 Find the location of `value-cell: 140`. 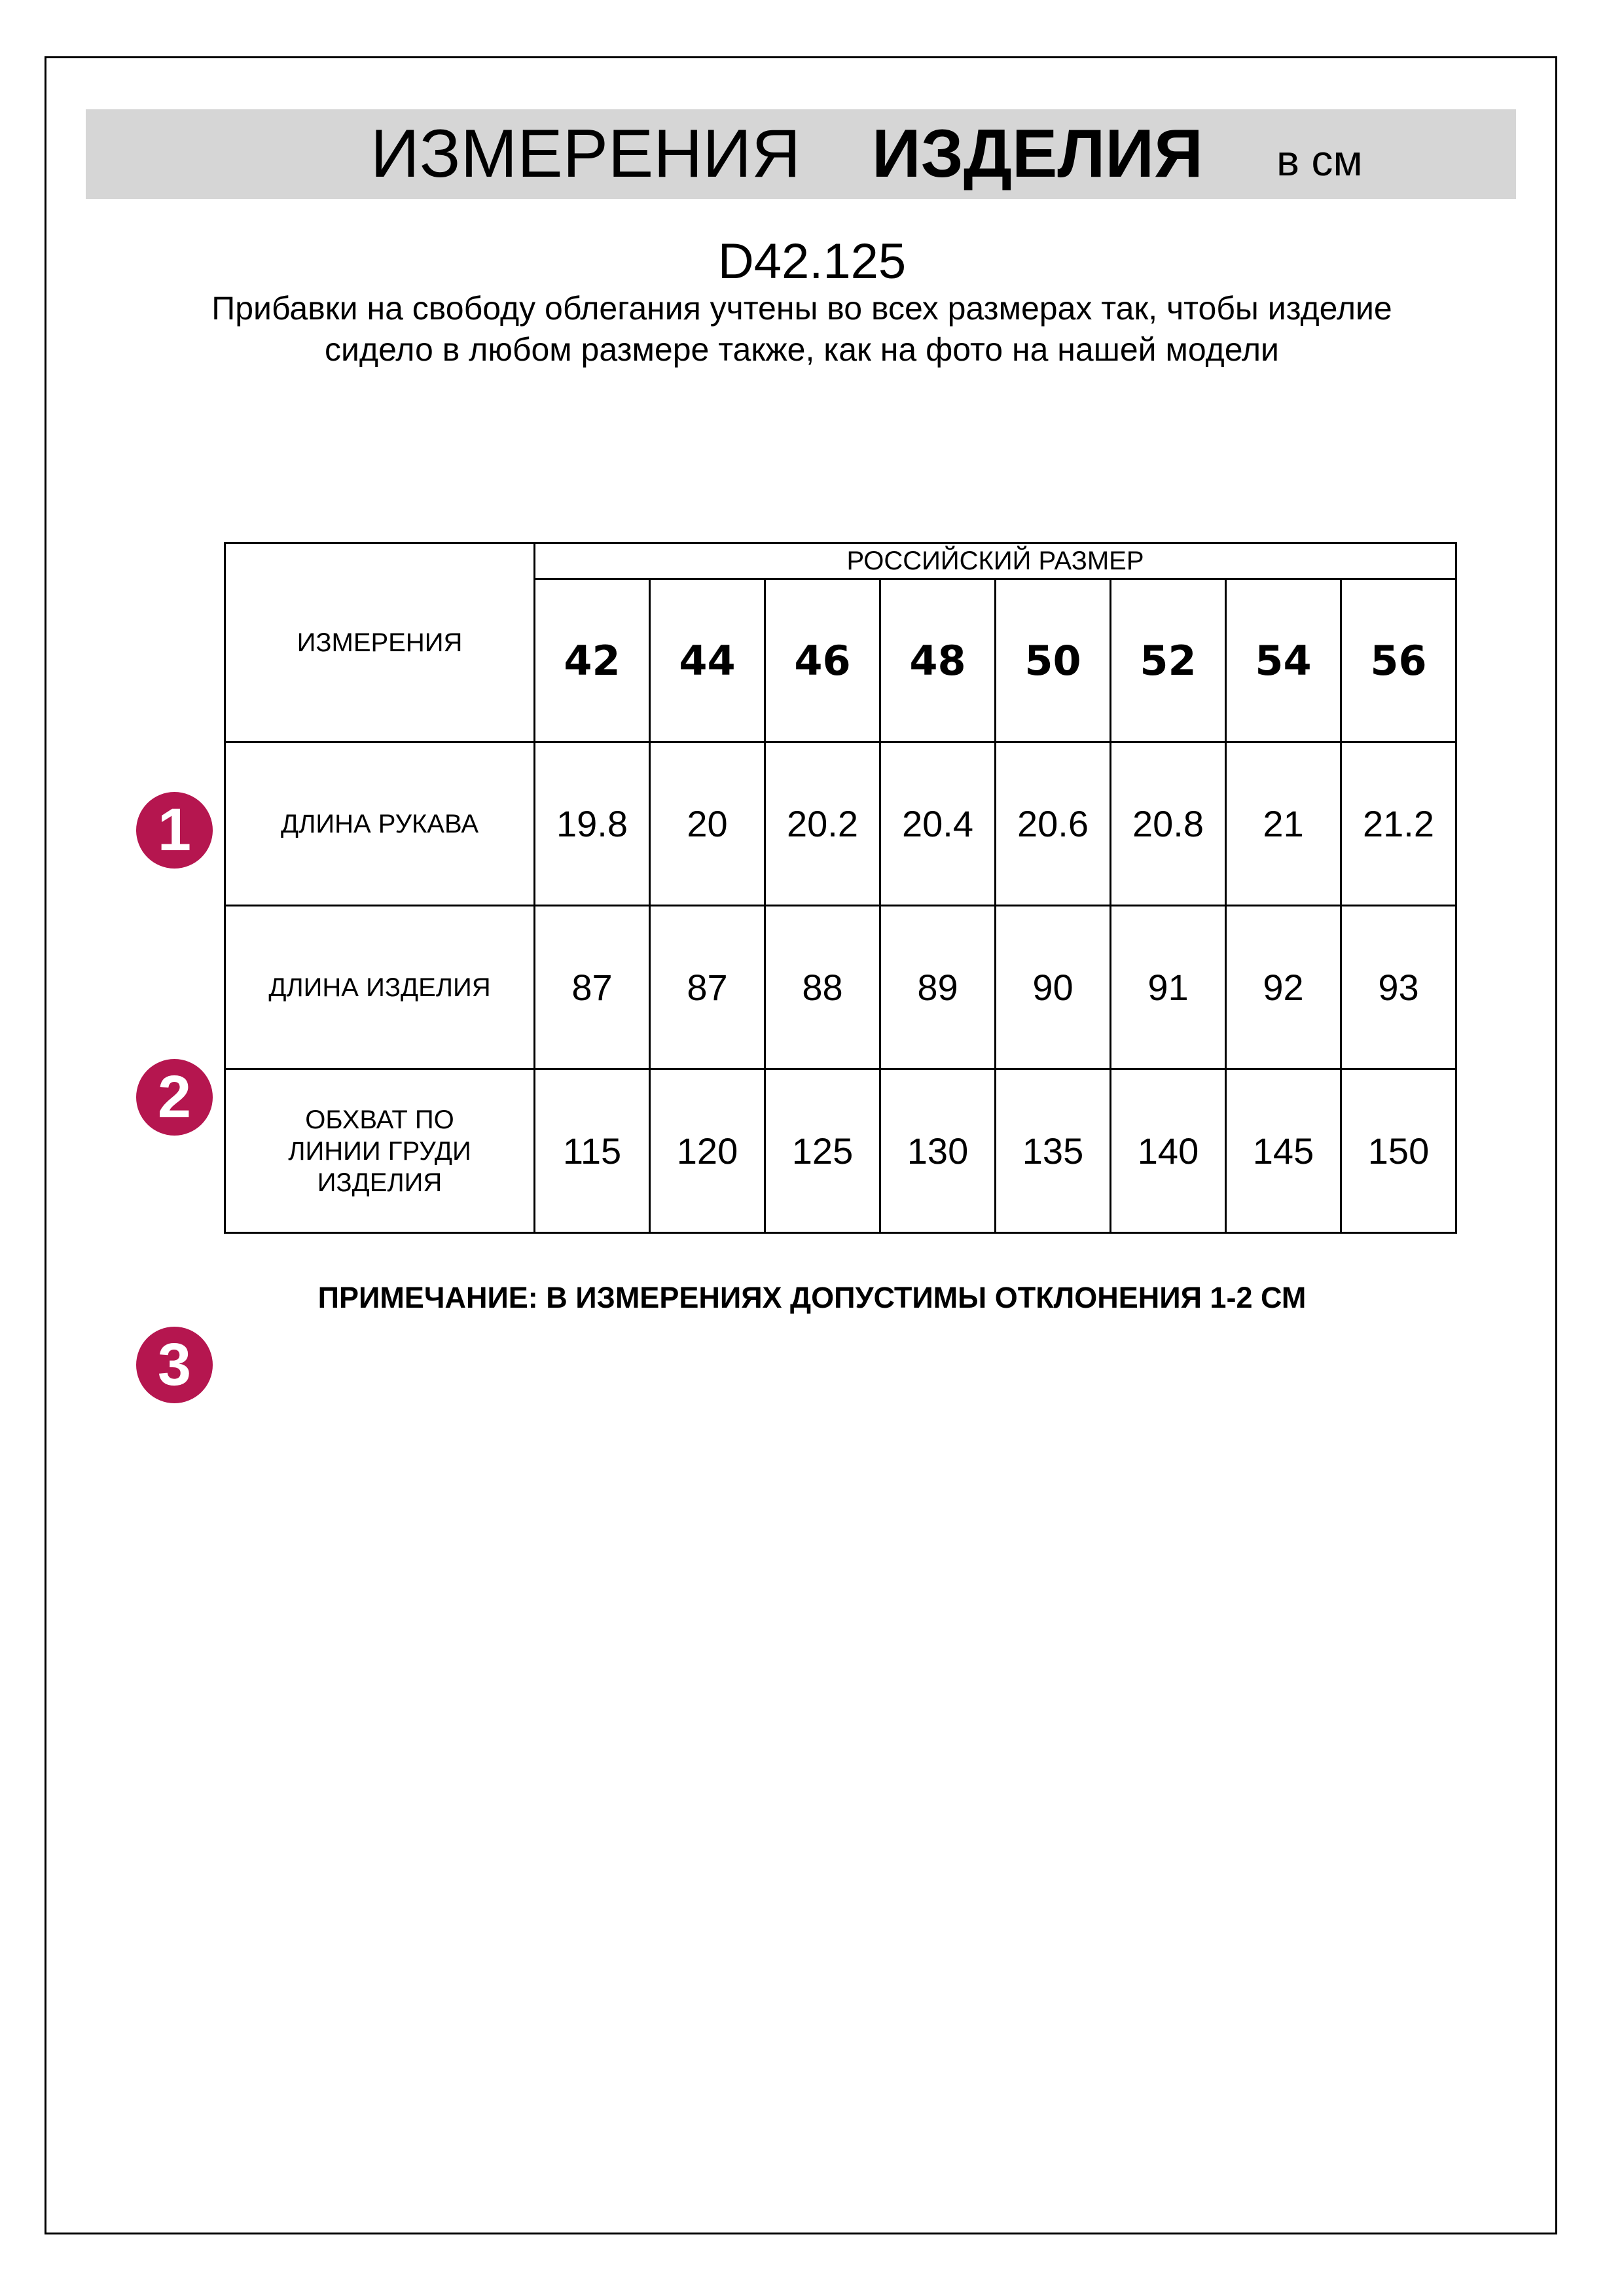

value-cell: 140 is located at coordinates (1168, 1151).